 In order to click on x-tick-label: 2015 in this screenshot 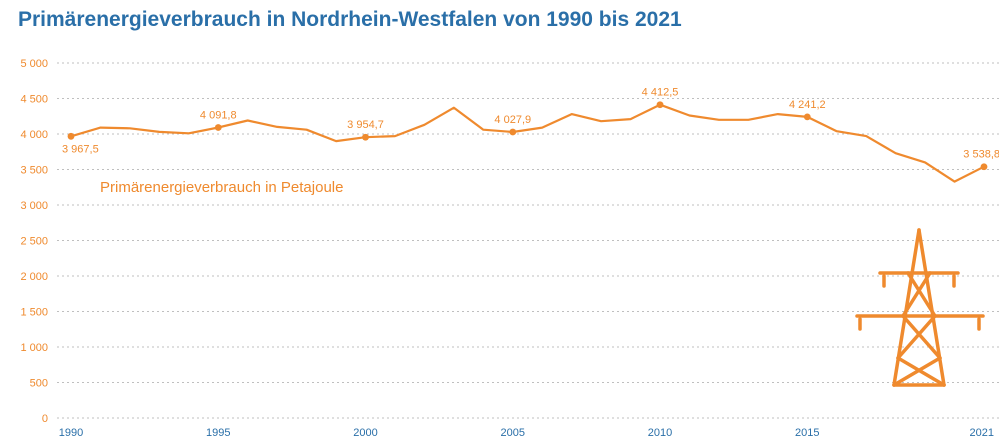, I will do `click(807, 433)`.